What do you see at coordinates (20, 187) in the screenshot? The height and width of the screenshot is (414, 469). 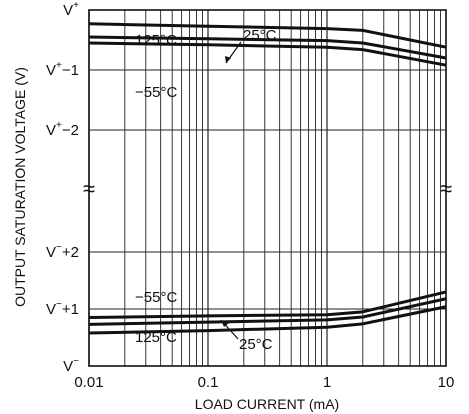 I see `y-axis-title: OUTPUT SATURATION VOLTAGE (V)` at bounding box center [20, 187].